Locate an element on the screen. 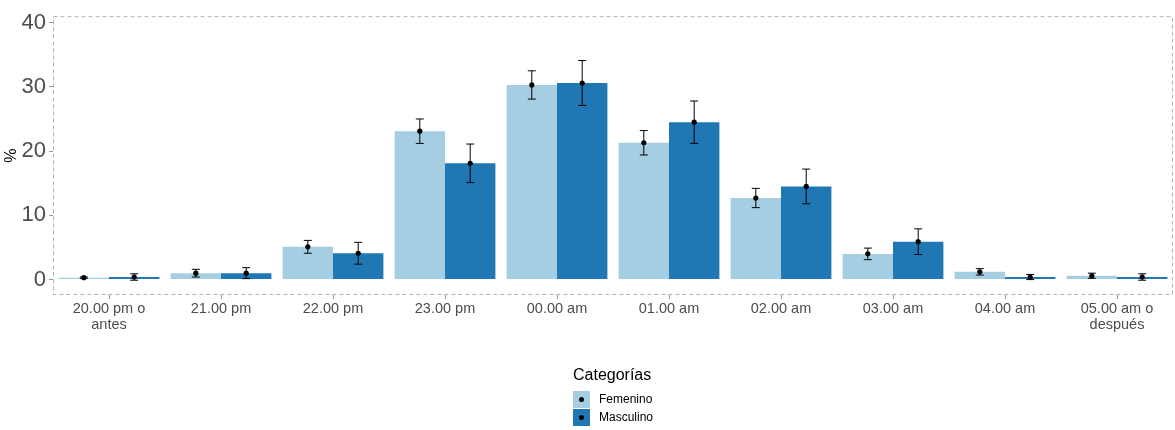  legend-label: Masculino is located at coordinates (626, 417).